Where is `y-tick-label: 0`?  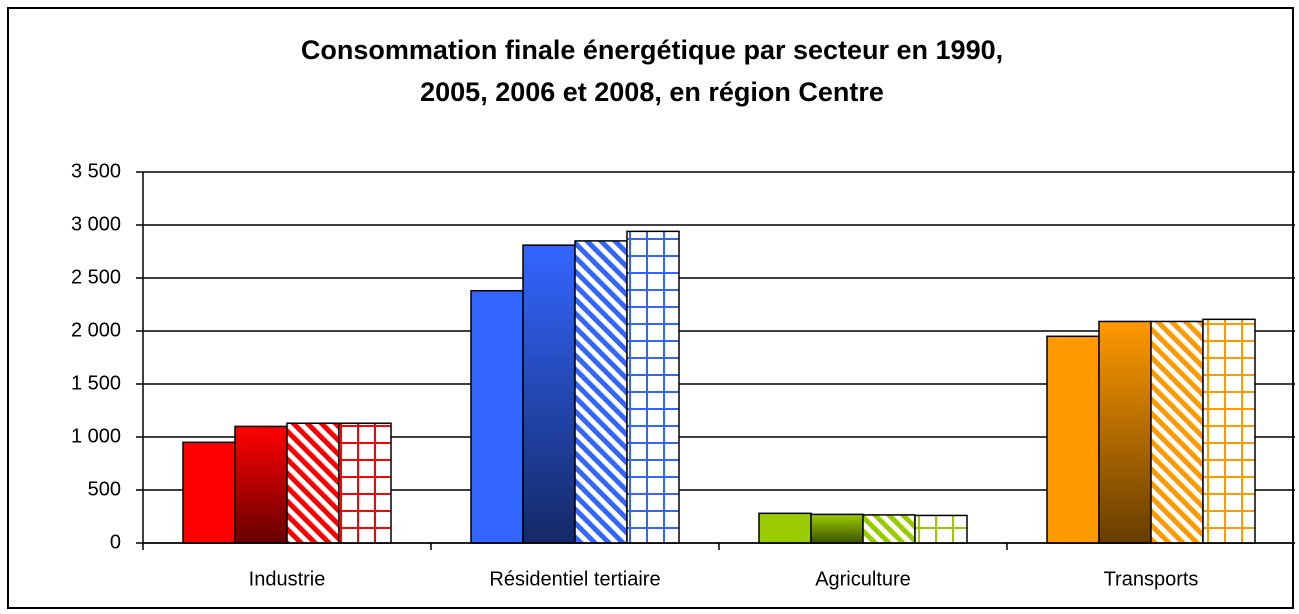 y-tick-label: 0 is located at coordinates (115, 542).